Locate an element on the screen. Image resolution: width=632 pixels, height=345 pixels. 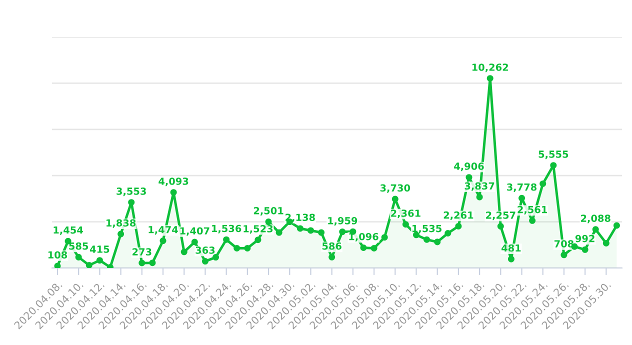
data-label: 1,535 is located at coordinates (427, 229).